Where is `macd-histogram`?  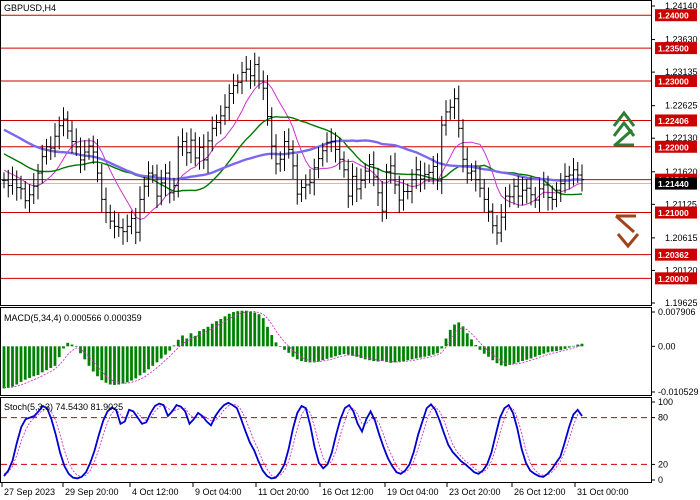
macd-histogram is located at coordinates (293, 349).